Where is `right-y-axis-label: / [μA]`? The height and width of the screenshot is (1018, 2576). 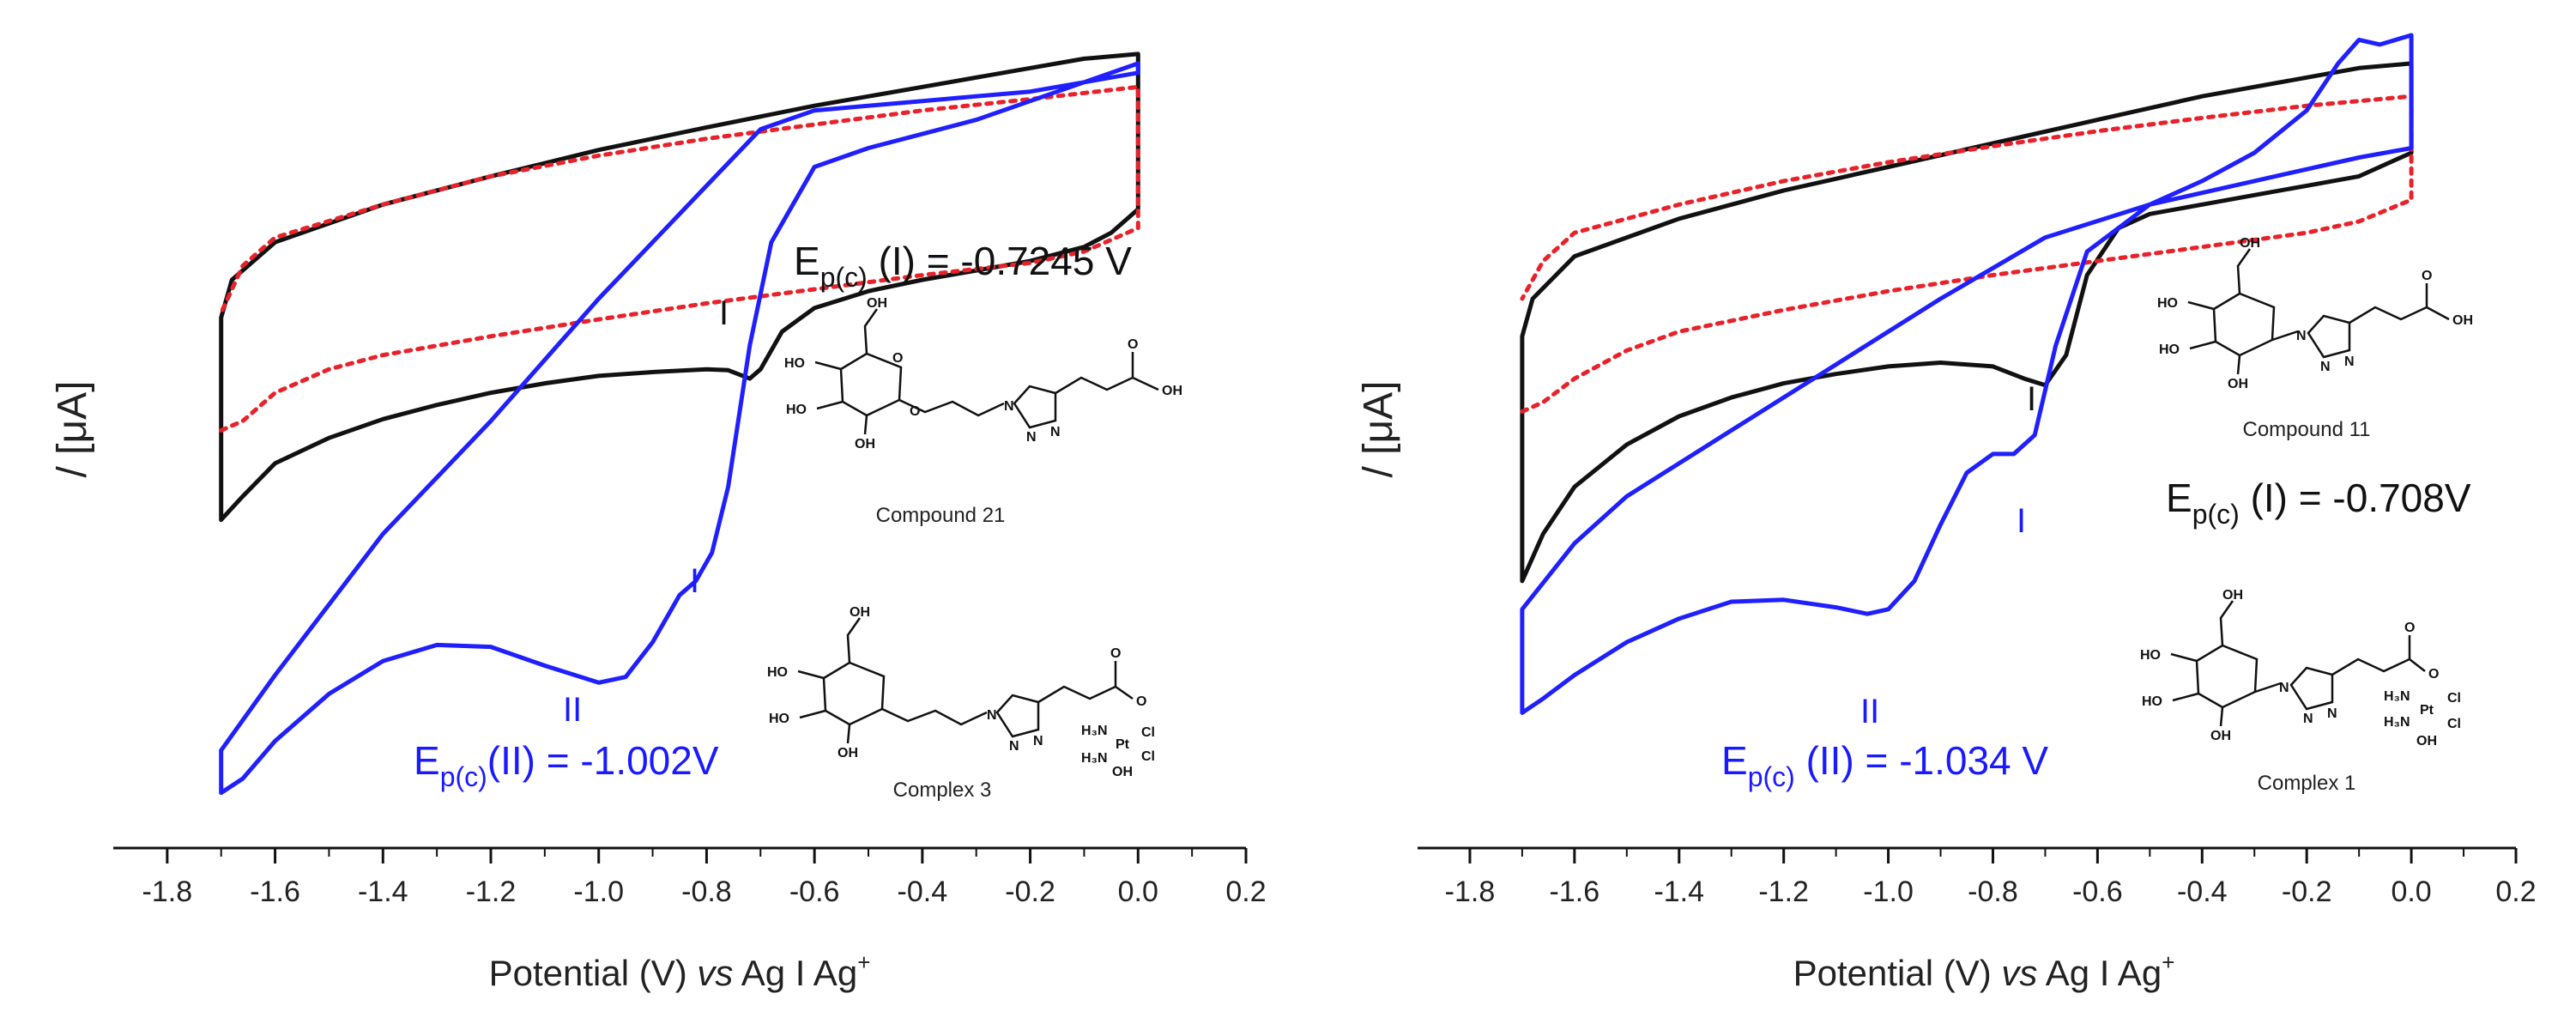
right-y-axis-label: / [μA] is located at coordinates (1378, 428).